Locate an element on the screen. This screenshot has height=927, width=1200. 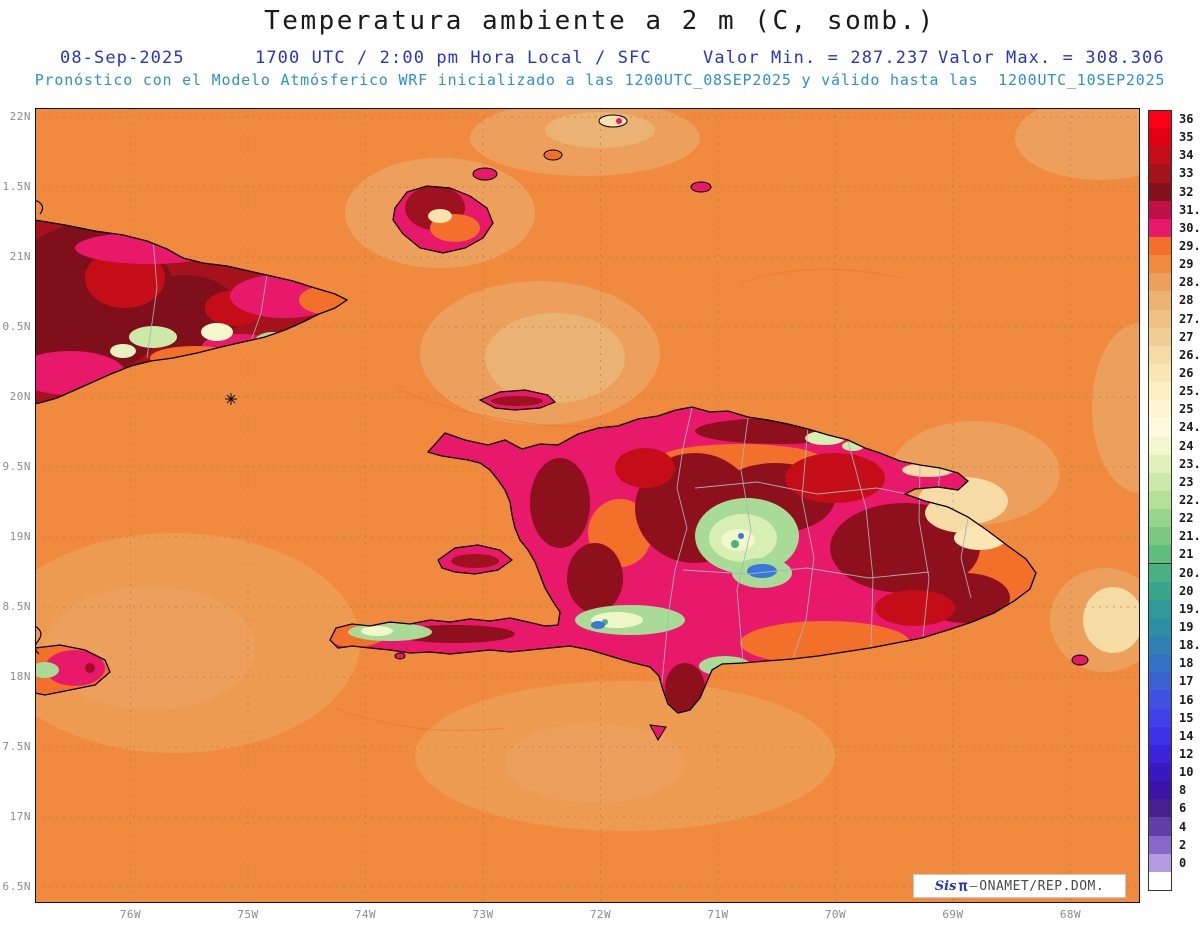
lon-tick-label: 76W is located at coordinates (130, 914).